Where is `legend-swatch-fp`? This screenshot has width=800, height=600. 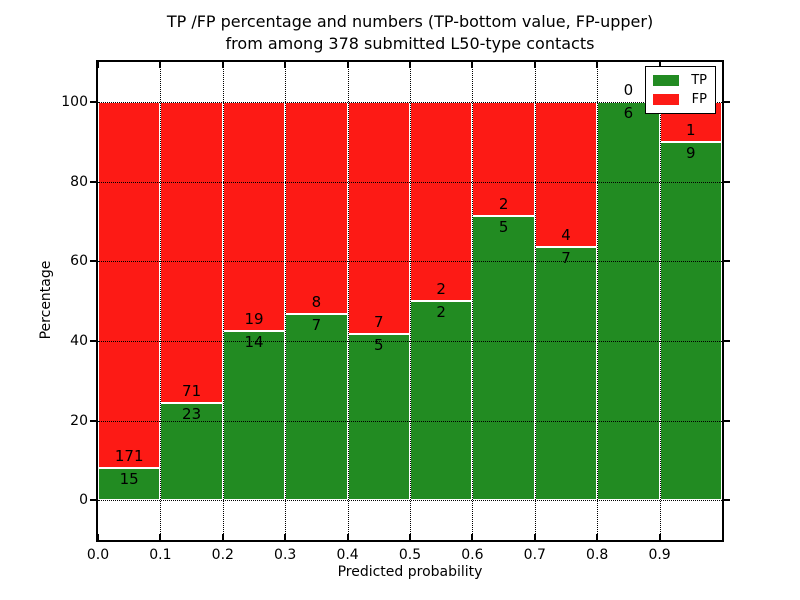 legend-swatch-fp is located at coordinates (666, 99).